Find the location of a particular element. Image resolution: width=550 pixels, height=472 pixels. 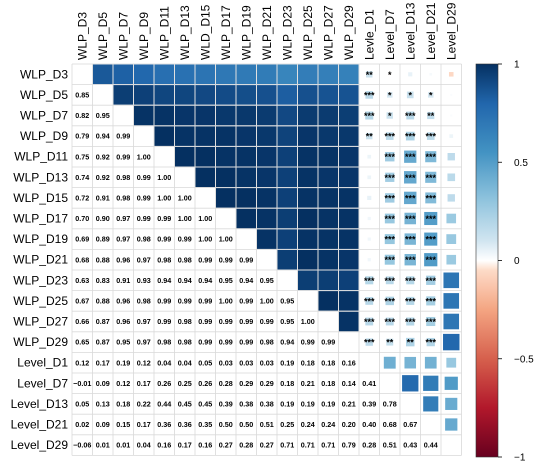

correlation-value: 0.05 is located at coordinates (82, 404).